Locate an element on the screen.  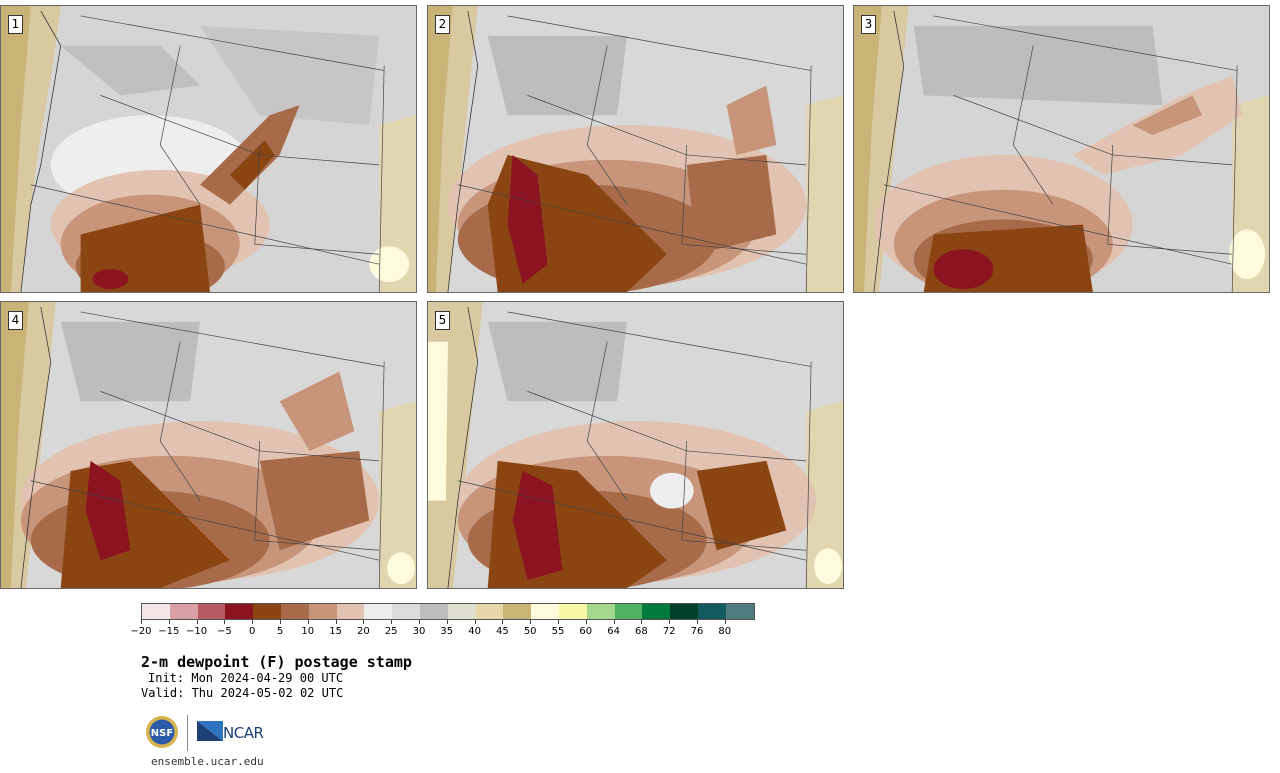
panel-number: 4 is located at coordinates (15, 320).